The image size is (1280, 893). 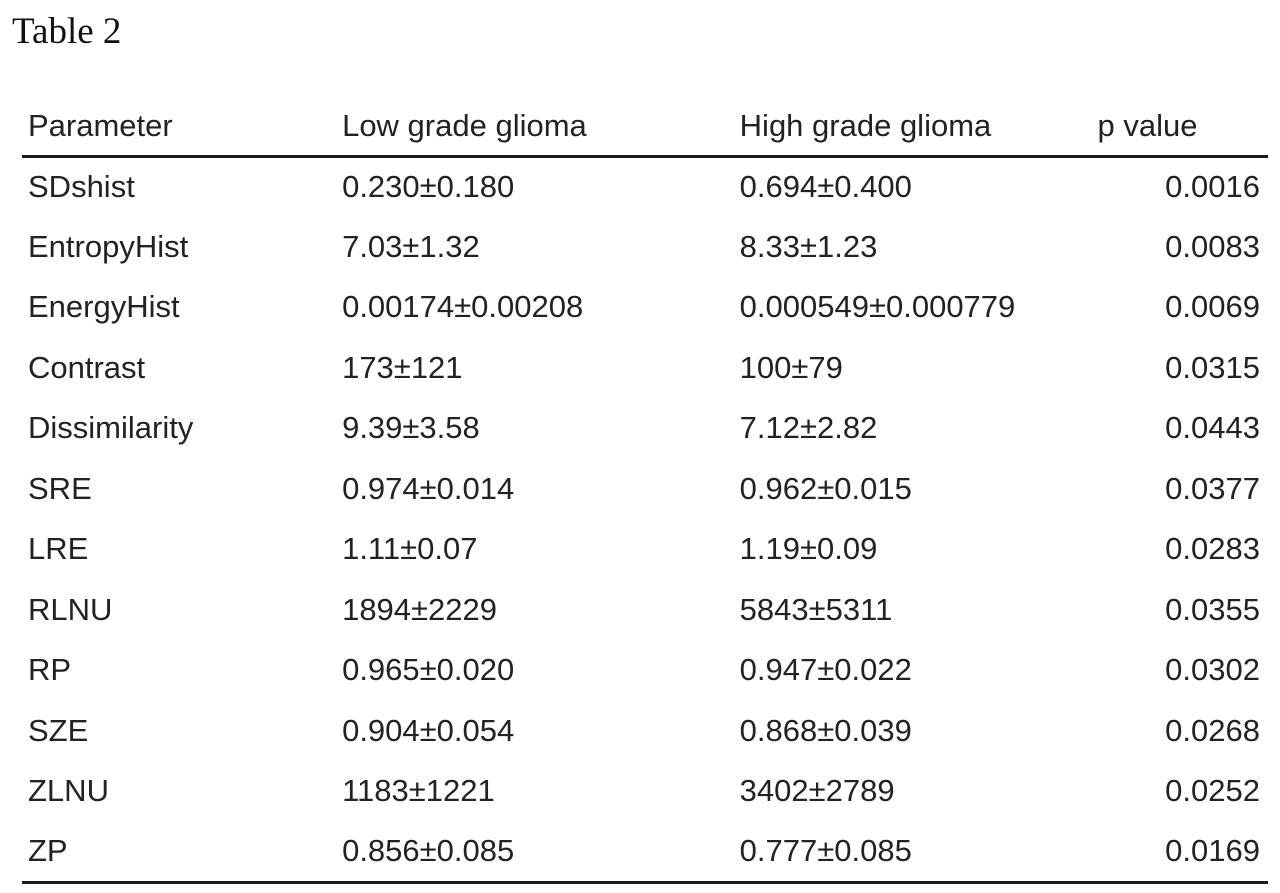 What do you see at coordinates (645, 549) in the screenshot?
I see `table-row: LRE 1.11±0.07 1.19±0.09 0.0283` at bounding box center [645, 549].